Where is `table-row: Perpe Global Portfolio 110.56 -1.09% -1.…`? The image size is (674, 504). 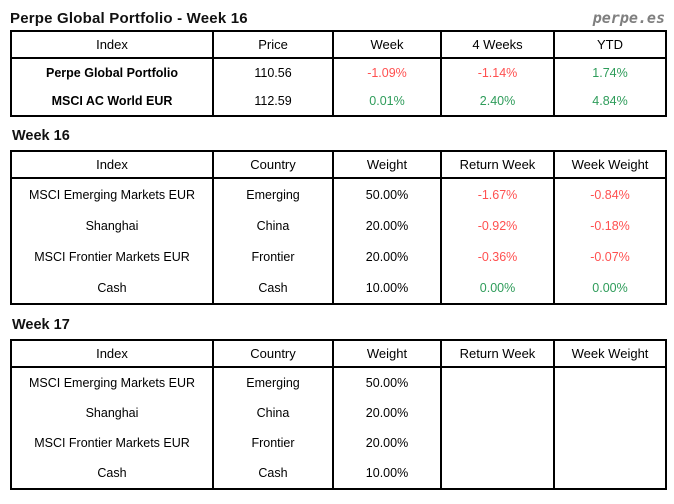
table-row: Perpe Global Portfolio 110.56 -1.09% -1.… is located at coordinates (338, 72).